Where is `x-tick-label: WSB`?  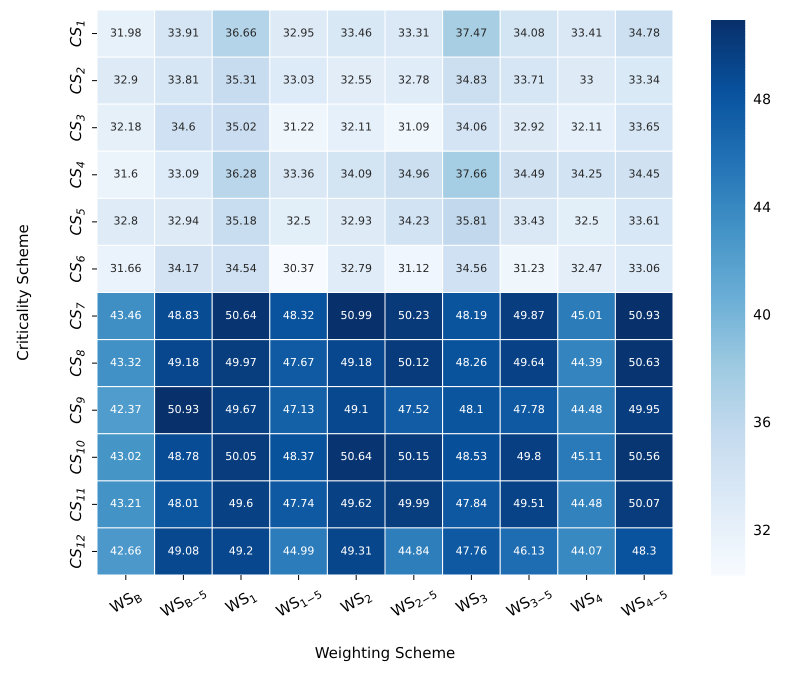
x-tick-label: WSB is located at coordinates (125, 603).